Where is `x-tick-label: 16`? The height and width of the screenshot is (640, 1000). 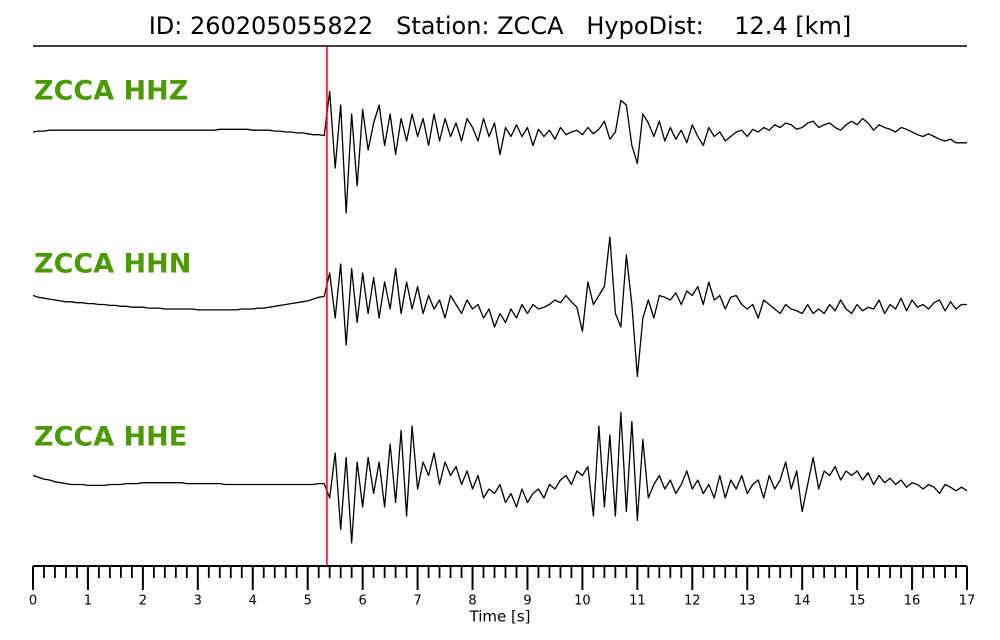
x-tick-label: 16 is located at coordinates (912, 601).